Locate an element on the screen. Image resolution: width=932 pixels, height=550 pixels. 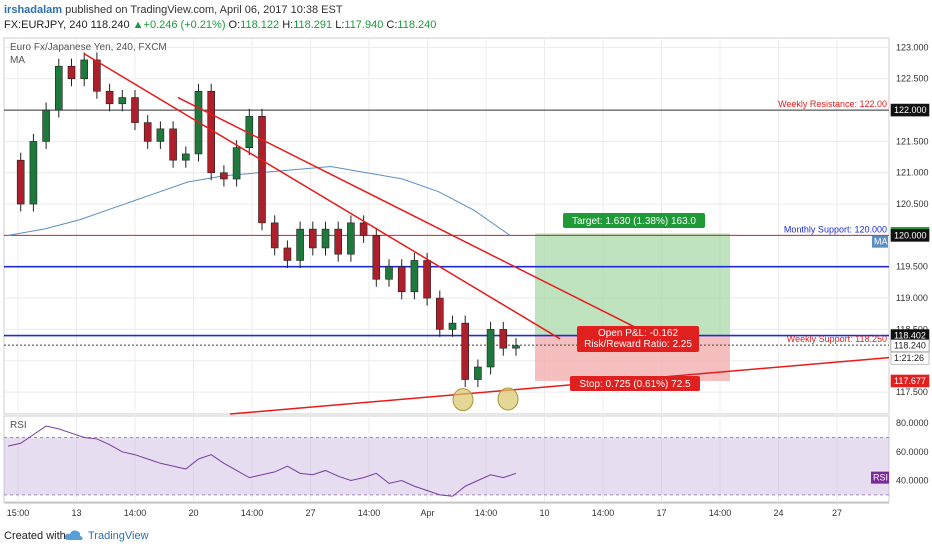
rsi-tag-box is located at coordinates (880, 477).